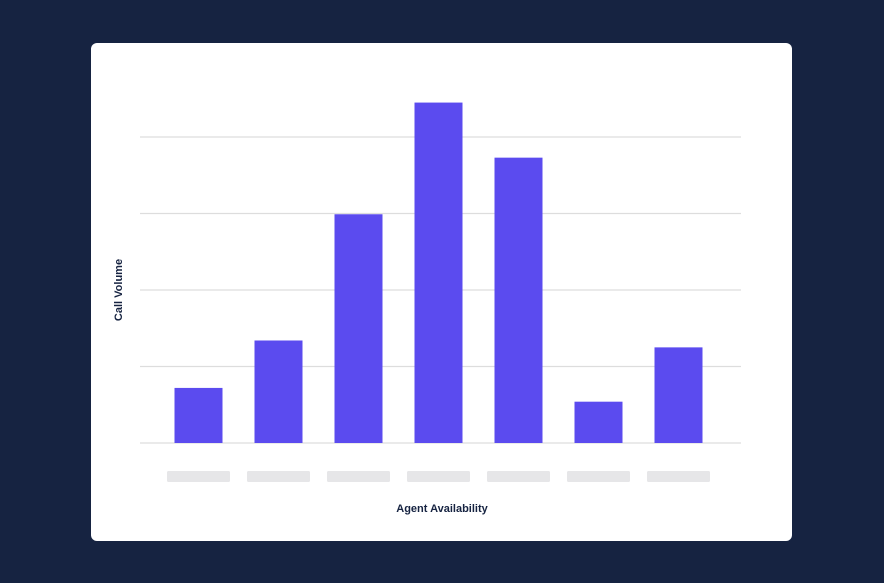  I want to click on x-axis-label: Agent Availability, so click(442, 509).